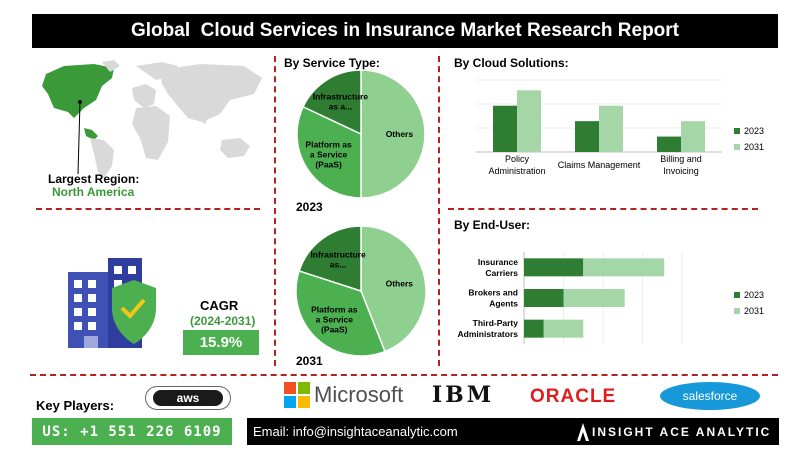 This screenshot has height=455, width=800. I want to click on category-label: Third-Party Administrators, so click(488, 328).